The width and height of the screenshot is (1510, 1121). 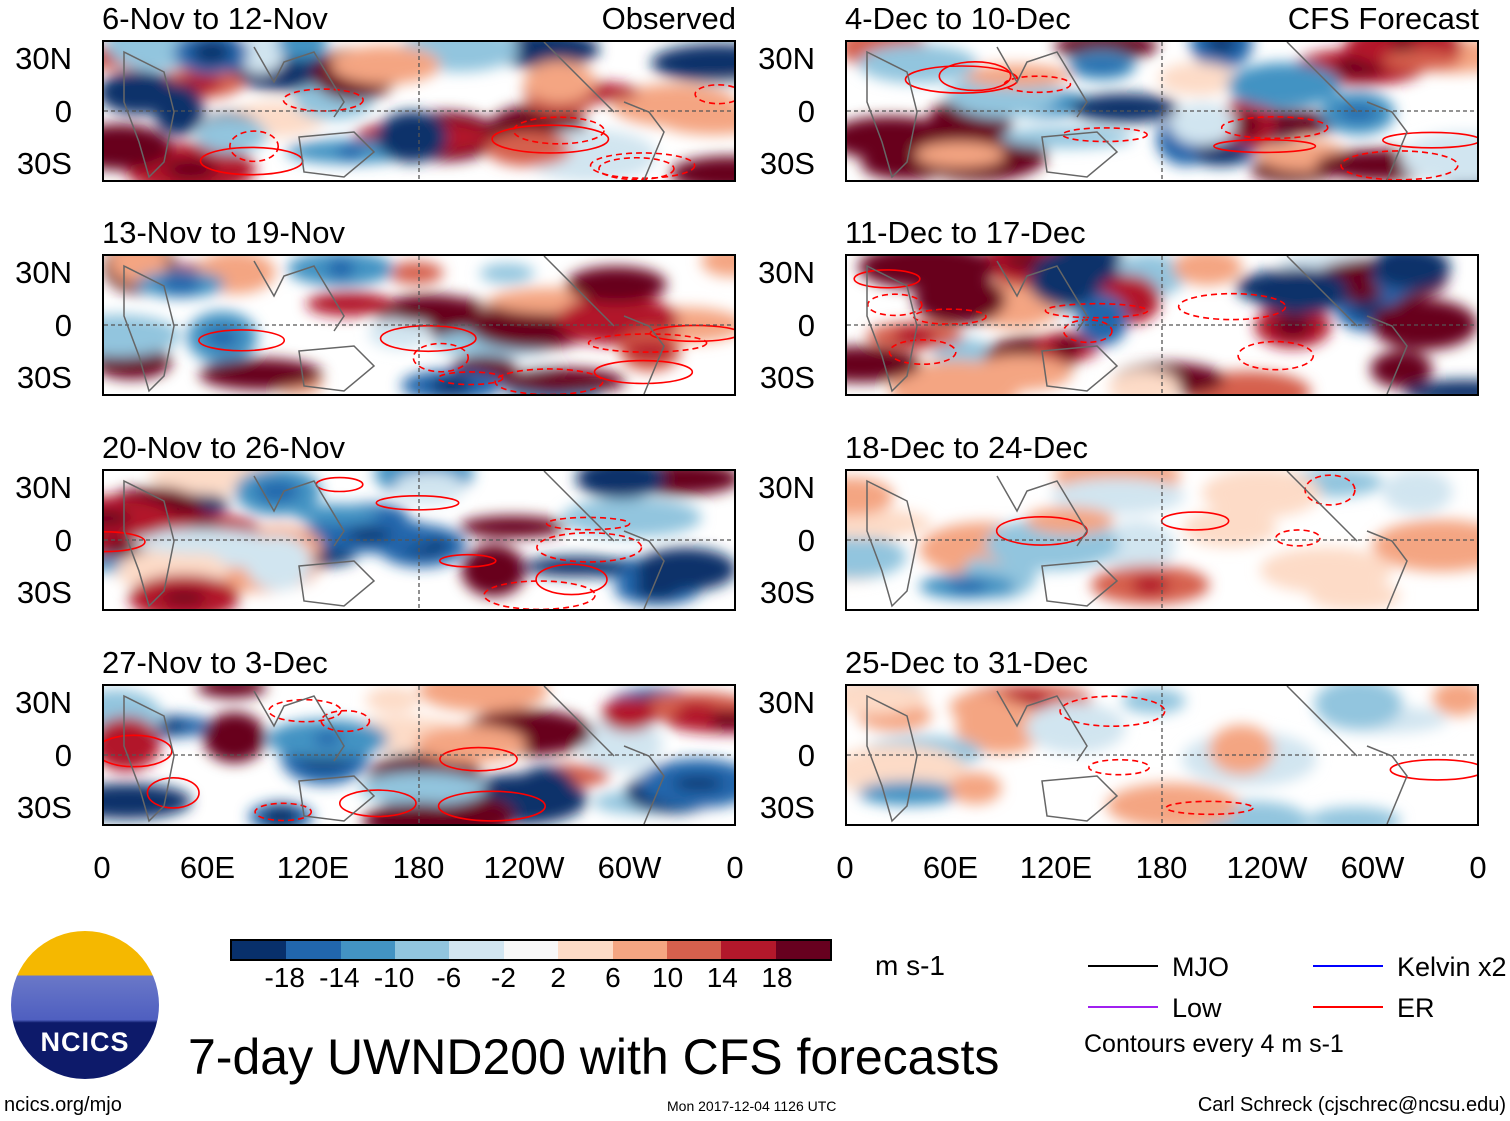 I want to click on footer-author: Carl Schreck (cjschrec@ncsu.edu), so click(x=1351, y=1105).